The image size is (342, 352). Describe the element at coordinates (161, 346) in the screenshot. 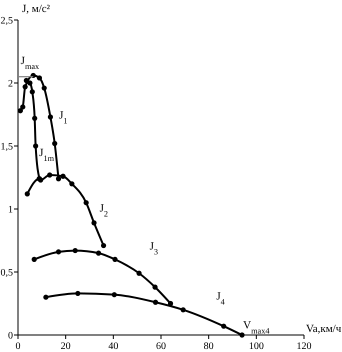

I see `x-tick-label: 60` at that location.